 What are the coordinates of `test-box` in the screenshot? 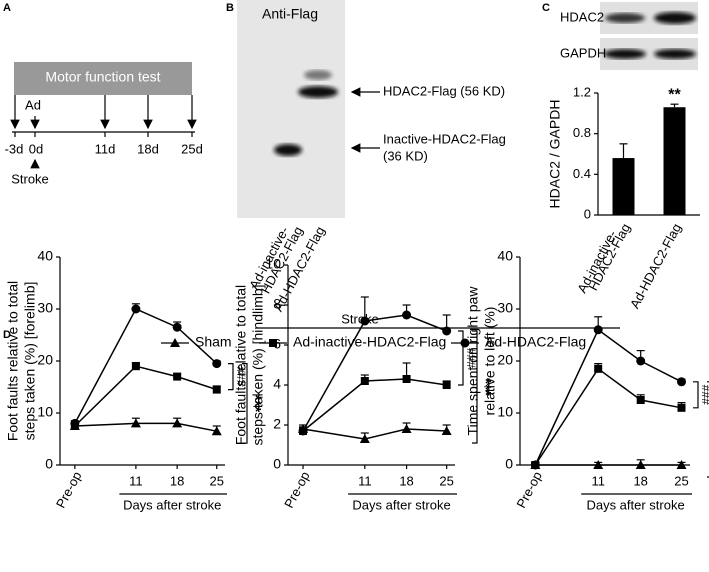 It's located at (103, 78).